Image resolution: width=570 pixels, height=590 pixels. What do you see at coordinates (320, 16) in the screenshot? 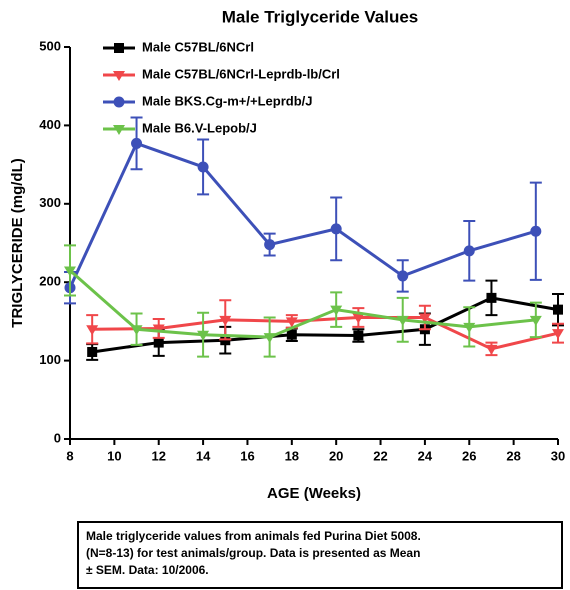
I see `chart-title: Male Triglyceride Values` at bounding box center [320, 16].